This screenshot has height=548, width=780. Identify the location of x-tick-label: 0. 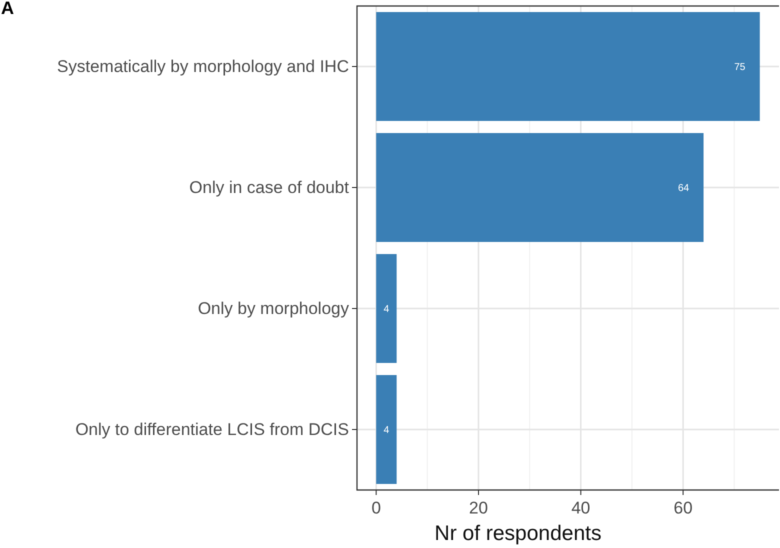
(376, 508).